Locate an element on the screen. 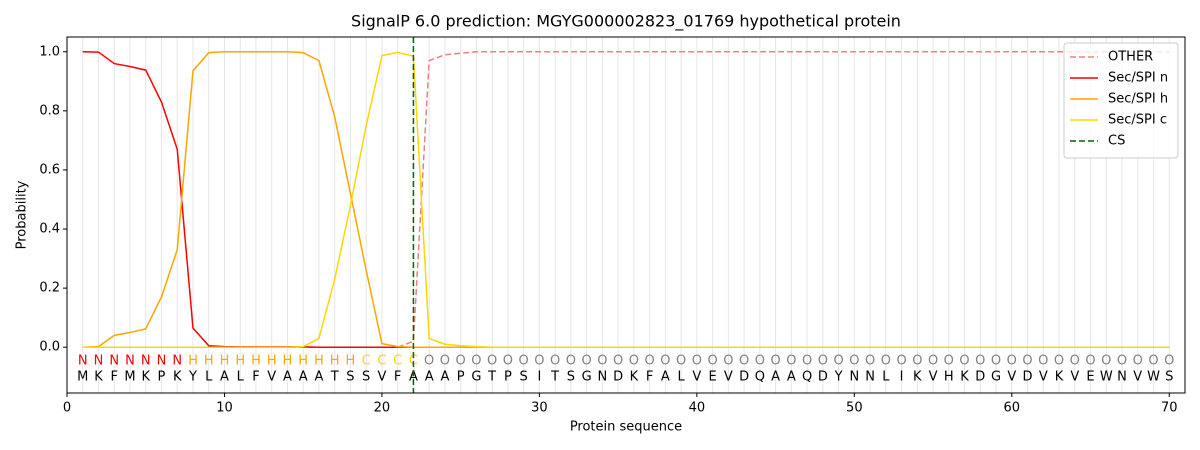 The image size is (1200, 450). y-axis-label: Probability is located at coordinates (22, 214).